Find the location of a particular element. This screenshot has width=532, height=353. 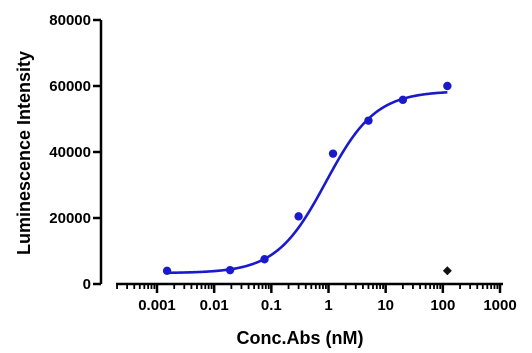

y-tick-label: 0 is located at coordinates (87, 284).